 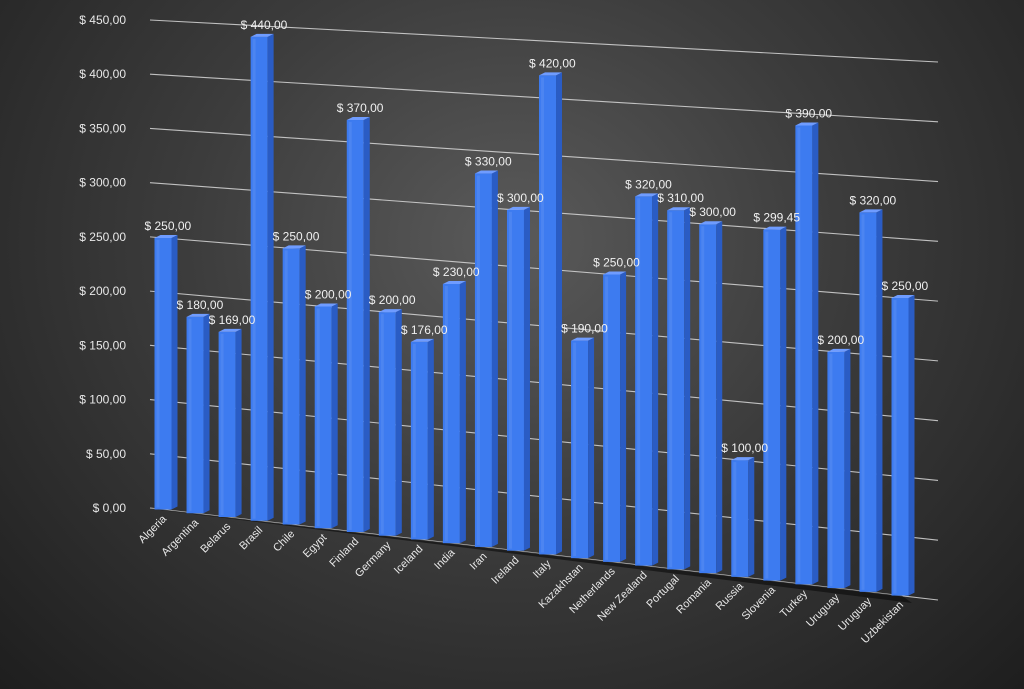 I want to click on x-tick-label: Chile, so click(x=284, y=541).